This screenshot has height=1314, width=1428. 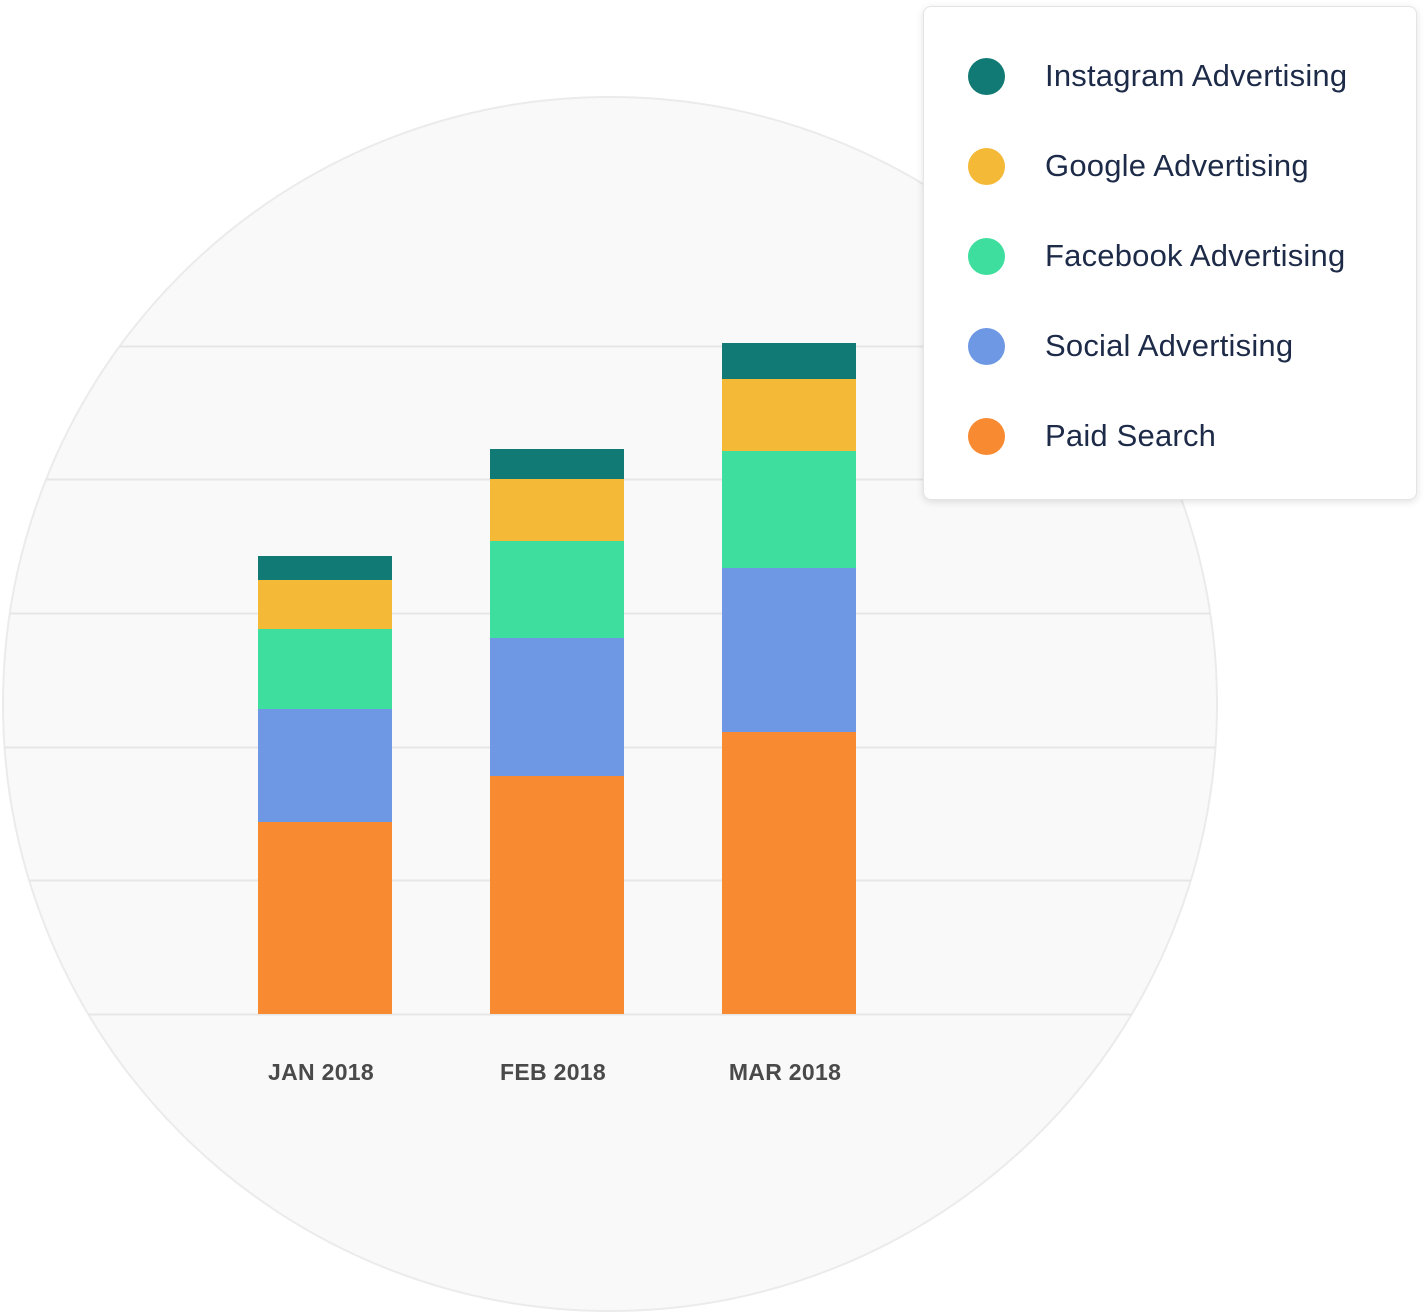 What do you see at coordinates (557, 464) in the screenshot?
I see `bar-segment-feb-2018-instagram-advertising` at bounding box center [557, 464].